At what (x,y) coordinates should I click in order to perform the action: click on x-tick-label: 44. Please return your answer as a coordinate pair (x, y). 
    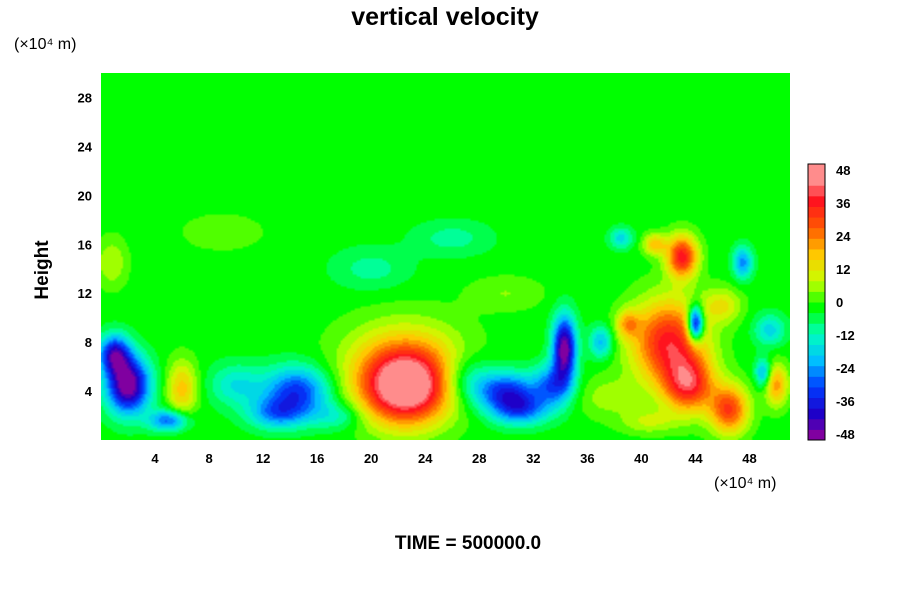
    Looking at the image, I should click on (695, 458).